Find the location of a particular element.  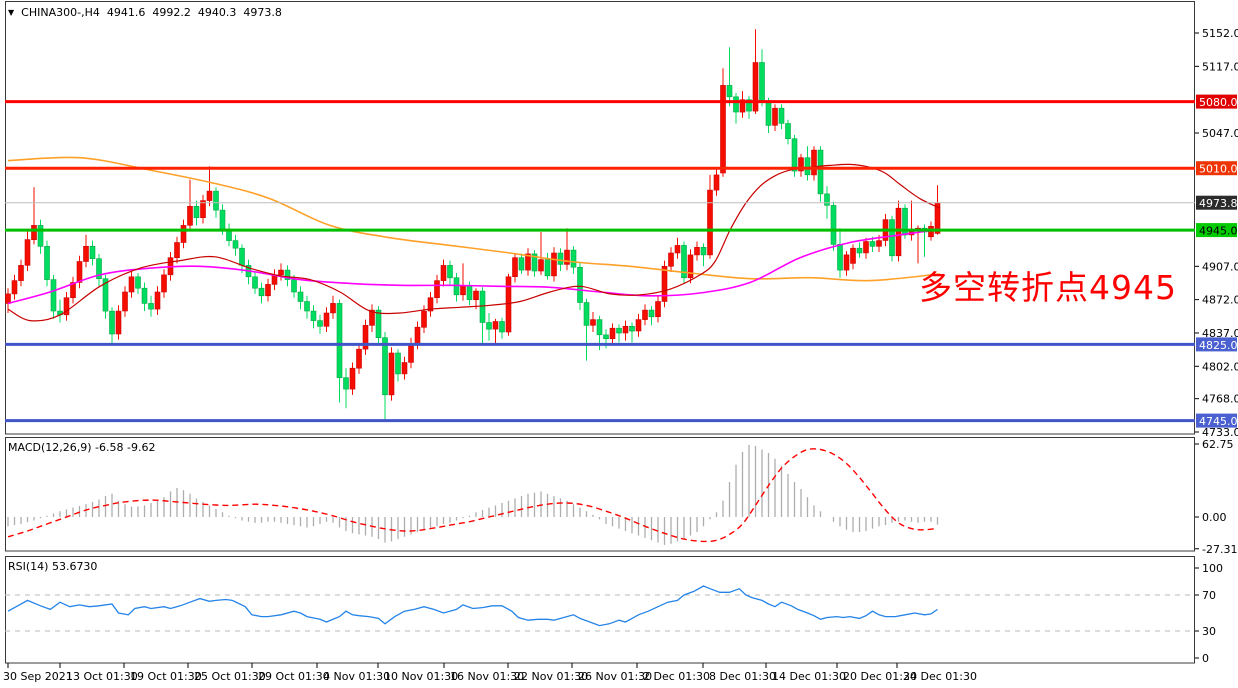

macd-axis-label: 0.00 is located at coordinates (1214, 517).